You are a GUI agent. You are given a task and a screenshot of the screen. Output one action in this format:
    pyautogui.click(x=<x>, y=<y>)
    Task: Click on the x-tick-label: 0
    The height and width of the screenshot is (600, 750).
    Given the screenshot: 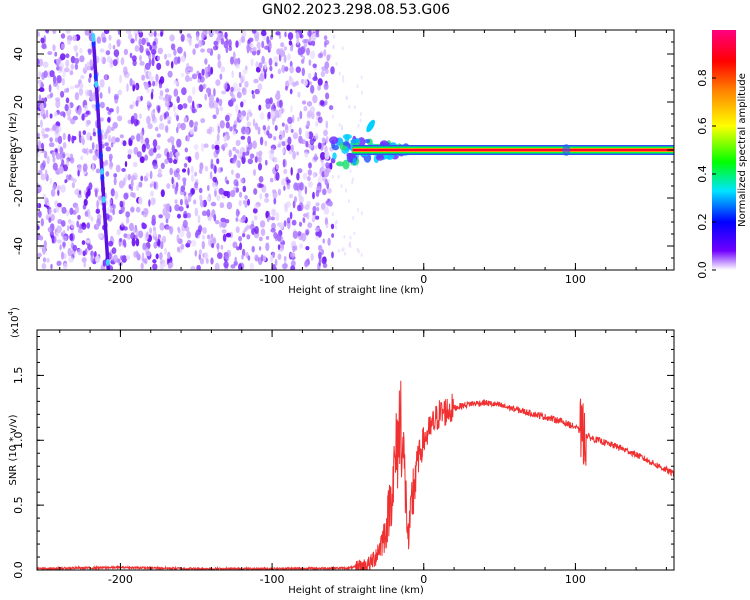 What is the action you would take?
    pyautogui.click(x=423, y=579)
    